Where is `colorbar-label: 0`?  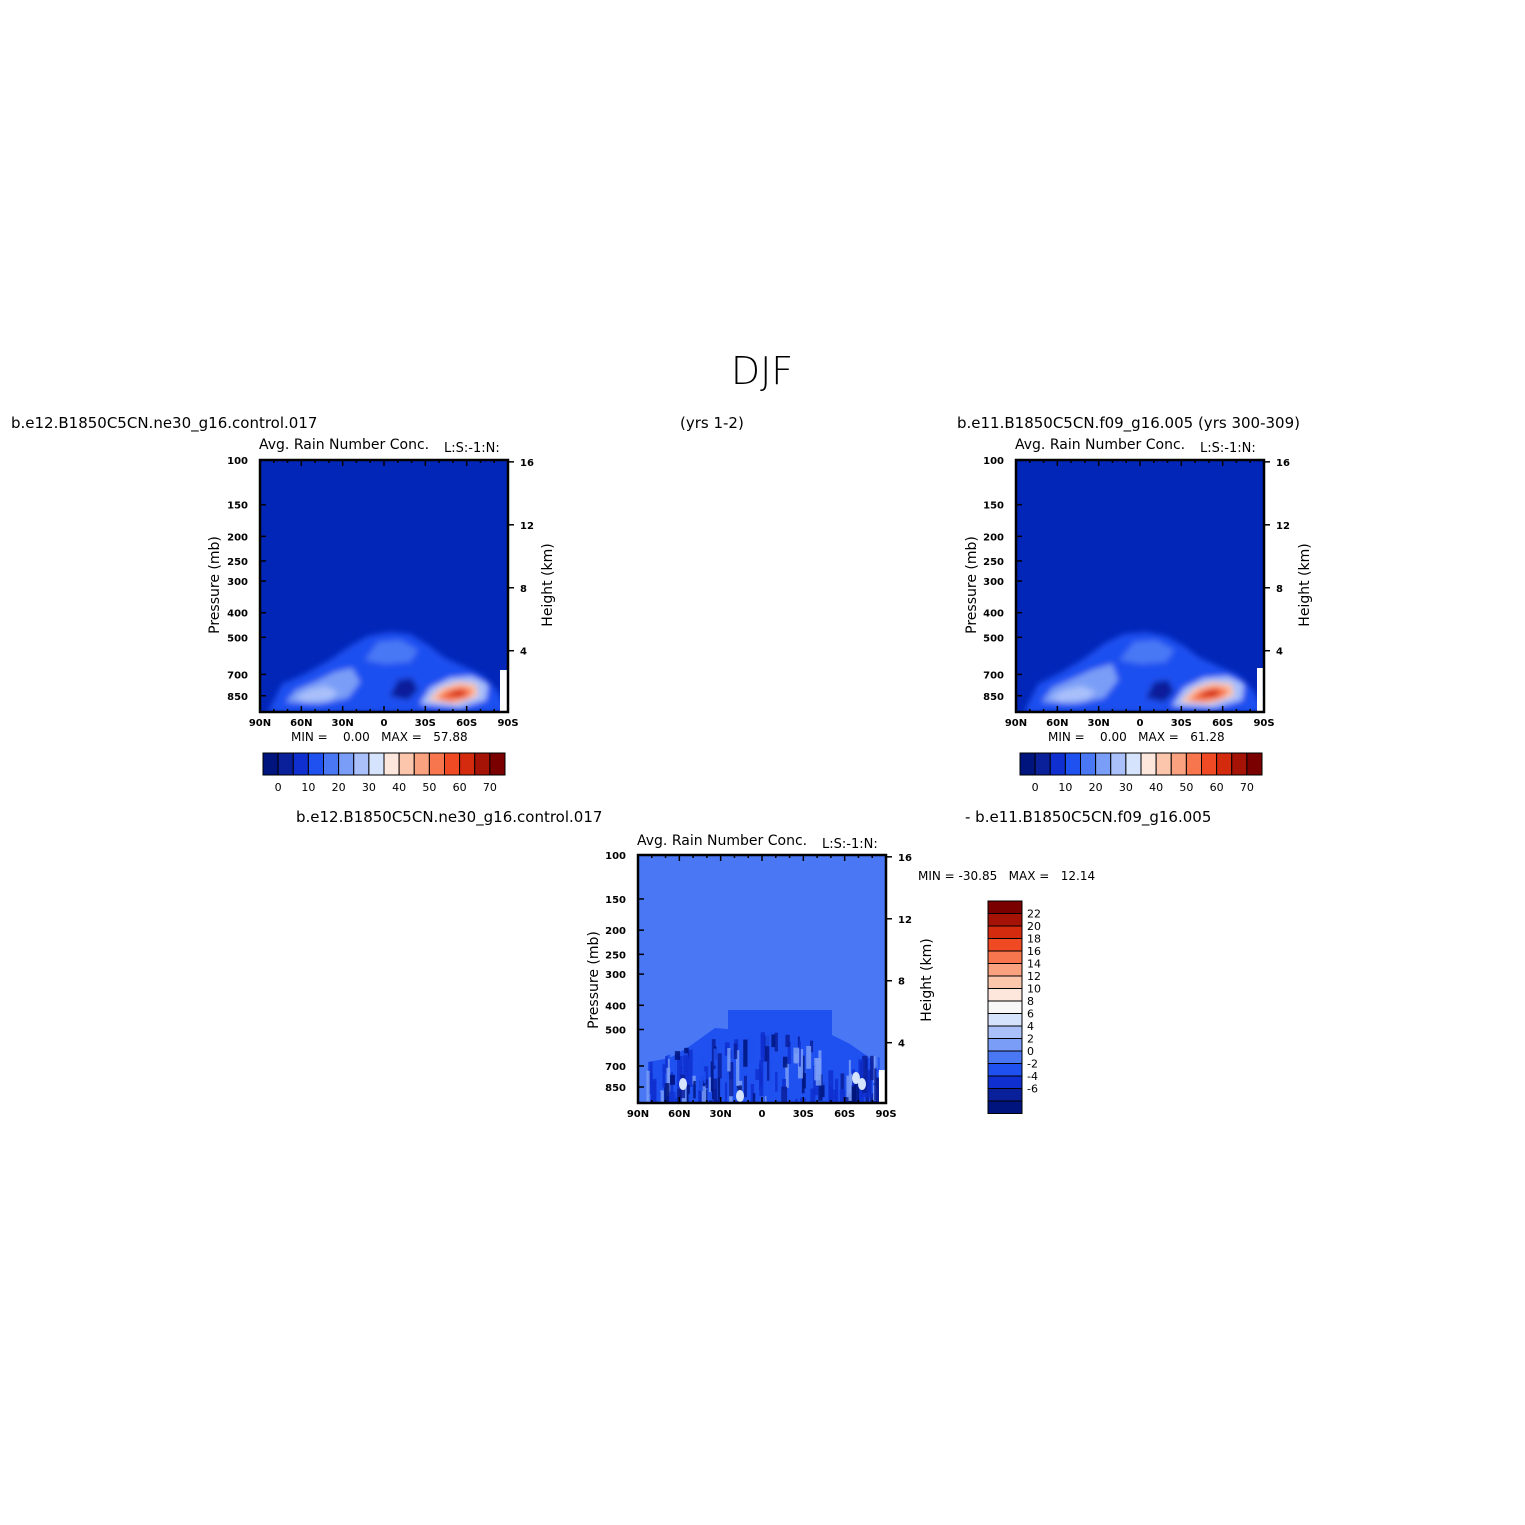 colorbar-label: 0 is located at coordinates (278, 787).